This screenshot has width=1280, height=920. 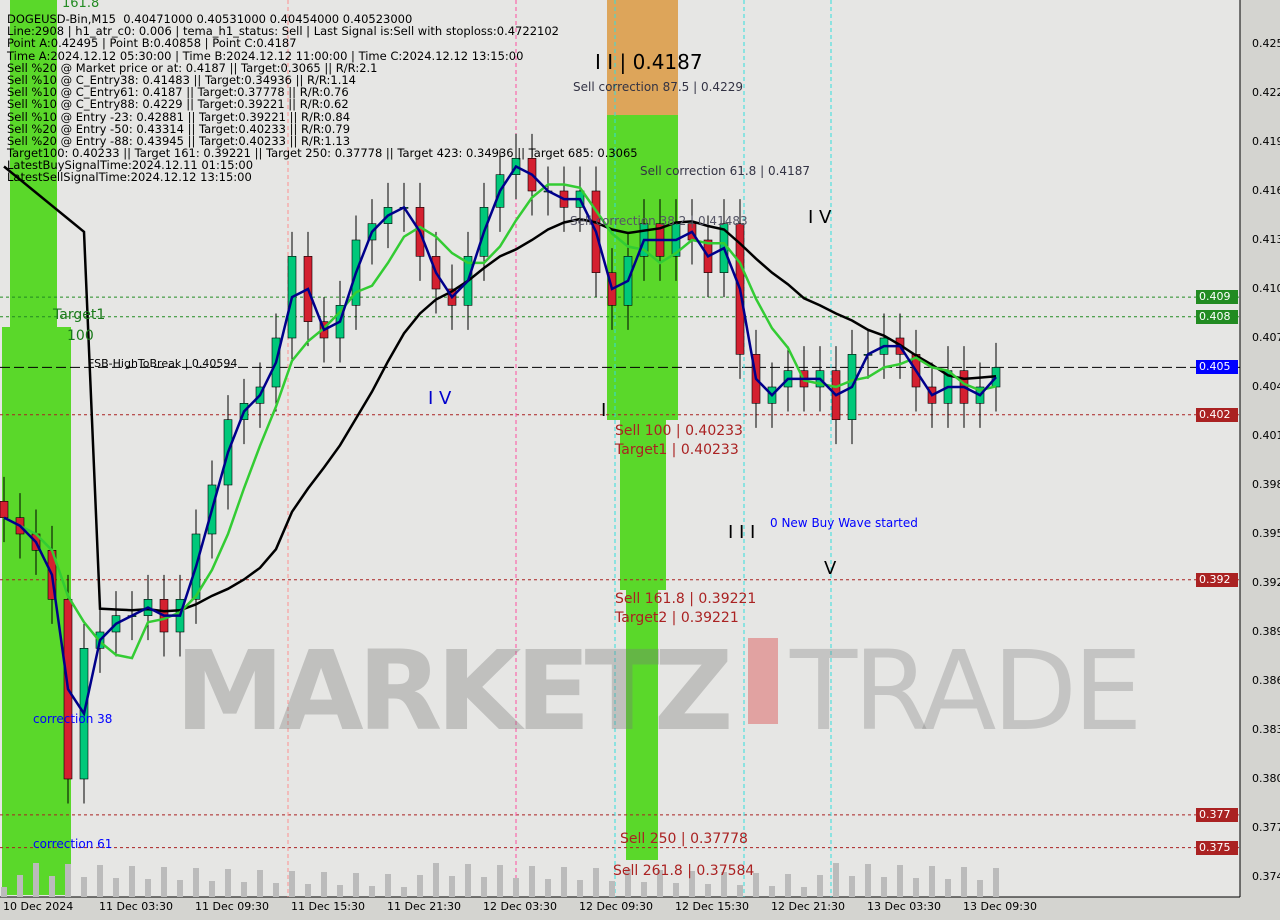 I want to click on y-tick-label: 0.410, so click(x=1266, y=288).